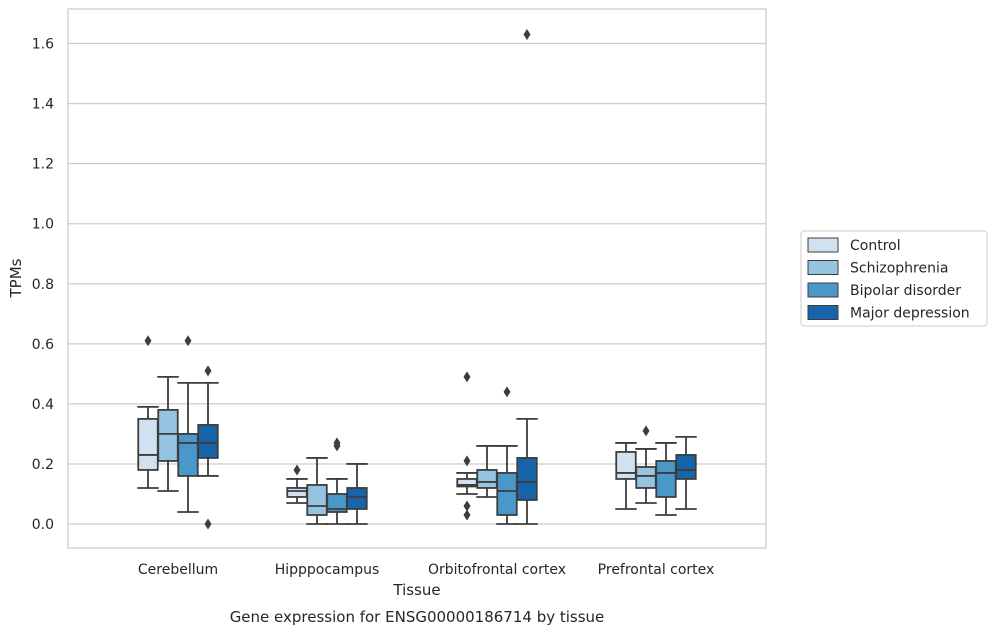 Image resolution: width=997 pixels, height=634 pixels. I want to click on x-tick-label: Hipppocampus, so click(327, 570).